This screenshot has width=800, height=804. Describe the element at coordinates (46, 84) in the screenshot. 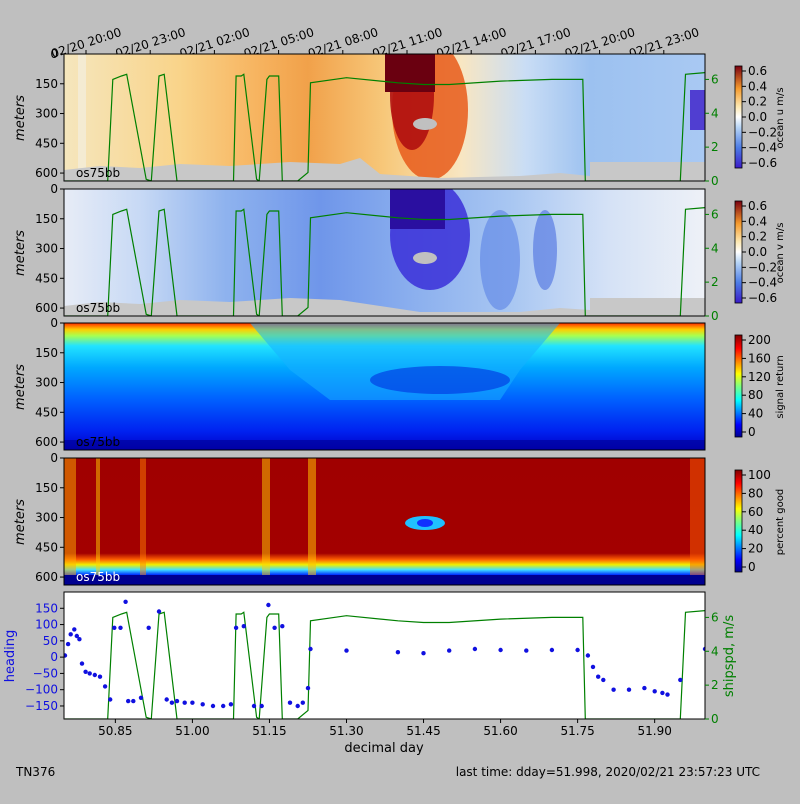

I see `depth-tick-0-150: 150` at that location.